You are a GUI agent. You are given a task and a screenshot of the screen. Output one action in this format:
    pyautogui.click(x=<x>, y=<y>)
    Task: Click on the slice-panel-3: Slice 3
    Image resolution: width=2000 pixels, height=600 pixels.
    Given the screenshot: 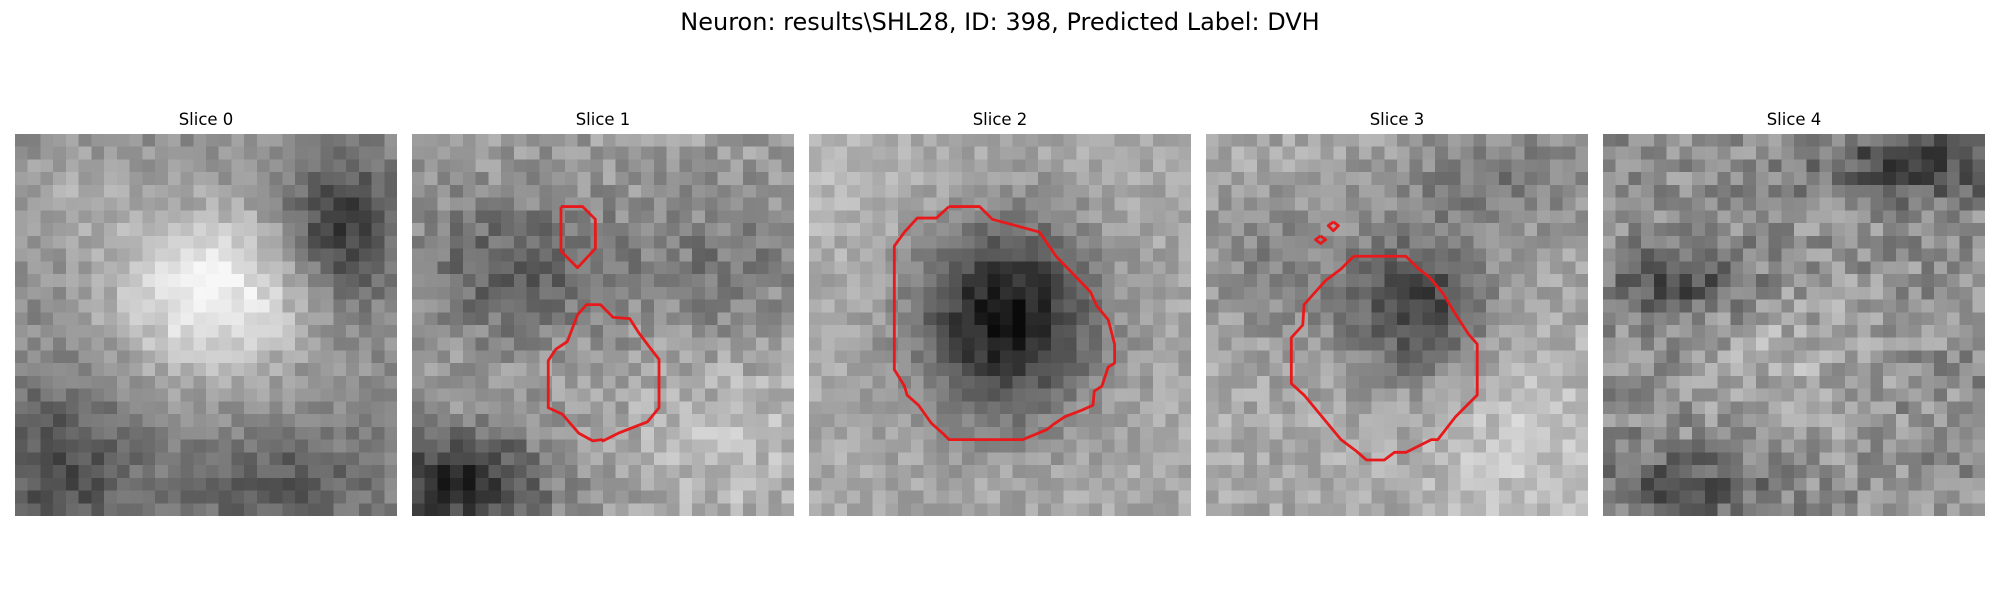 What is the action you would take?
    pyautogui.click(x=1397, y=312)
    